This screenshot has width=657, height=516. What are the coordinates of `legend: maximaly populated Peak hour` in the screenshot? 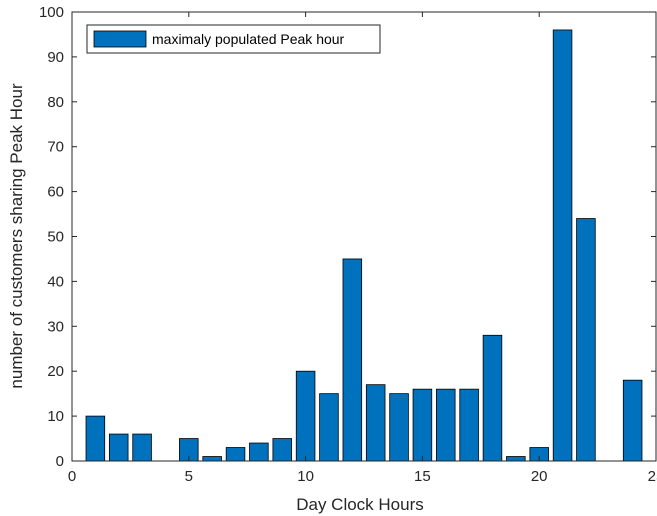 It's located at (233, 39).